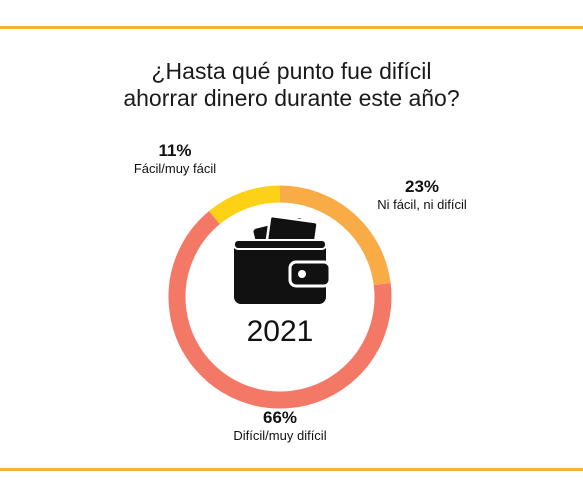  Describe the element at coordinates (291, 27) in the screenshot. I see `top-divider` at that location.